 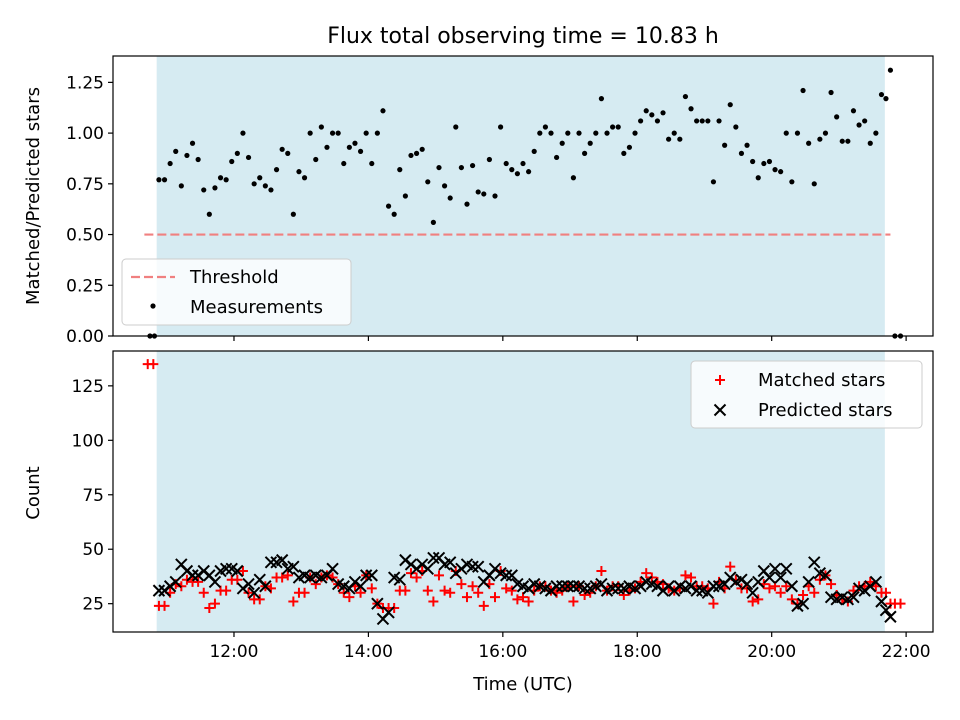 I want to click on top-y-tick-label: 0.25, so click(x=85, y=286).